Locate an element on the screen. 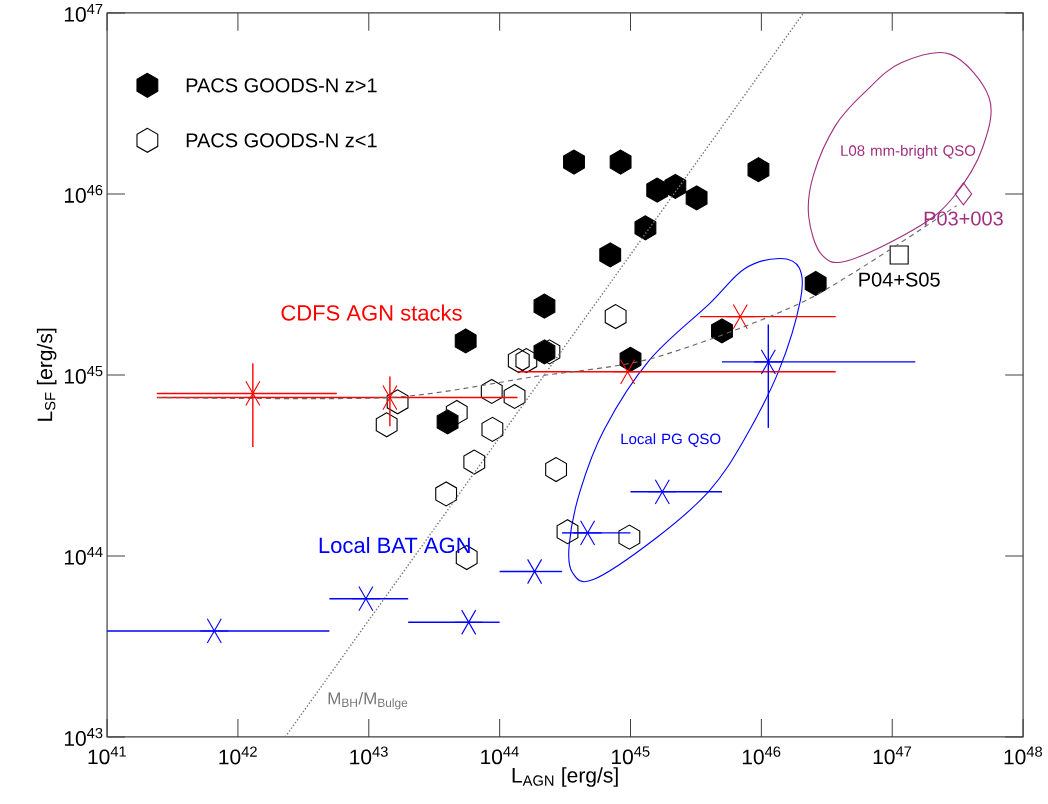 The width and height of the screenshot is (1048, 804). text: CDFS AGN stacks is located at coordinates (371, 312).